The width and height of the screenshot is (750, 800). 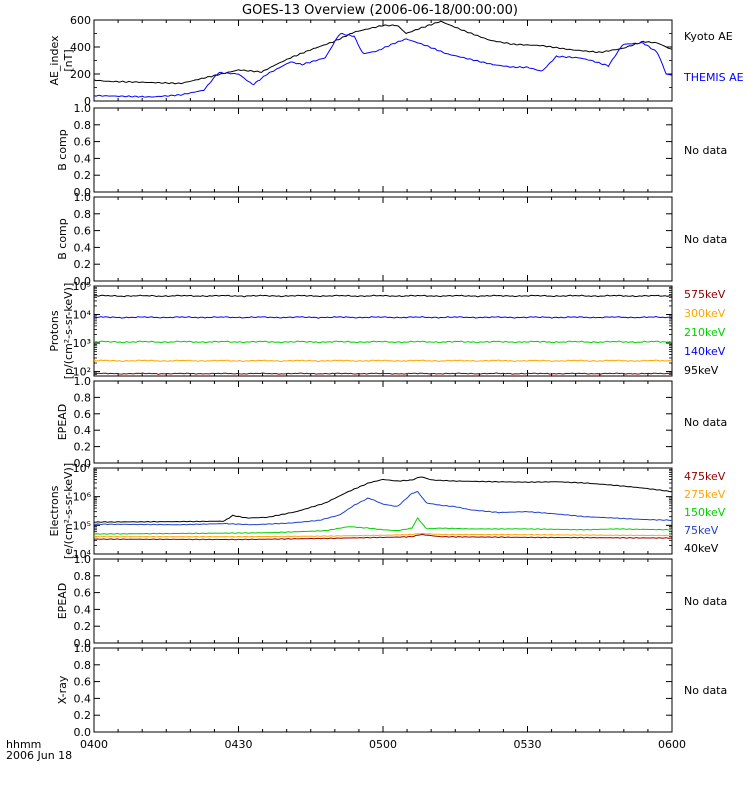 I want to click on series-line-575kev, so click(x=383, y=373).